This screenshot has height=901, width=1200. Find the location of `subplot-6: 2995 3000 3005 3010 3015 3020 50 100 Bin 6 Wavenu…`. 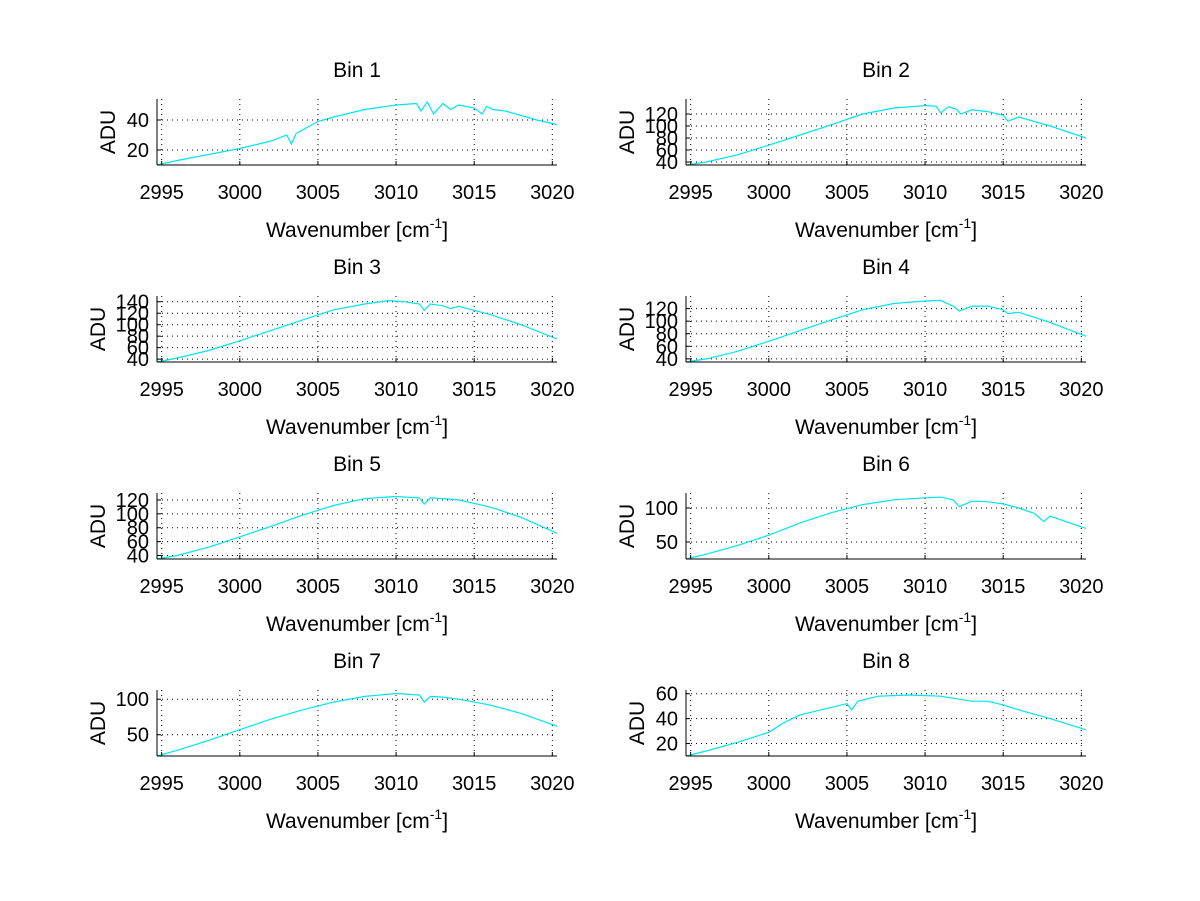

subplot-6: 2995 3000 3005 3010 3015 3020 50 100 Bin 6 Wavenu… is located at coordinates (860, 544).